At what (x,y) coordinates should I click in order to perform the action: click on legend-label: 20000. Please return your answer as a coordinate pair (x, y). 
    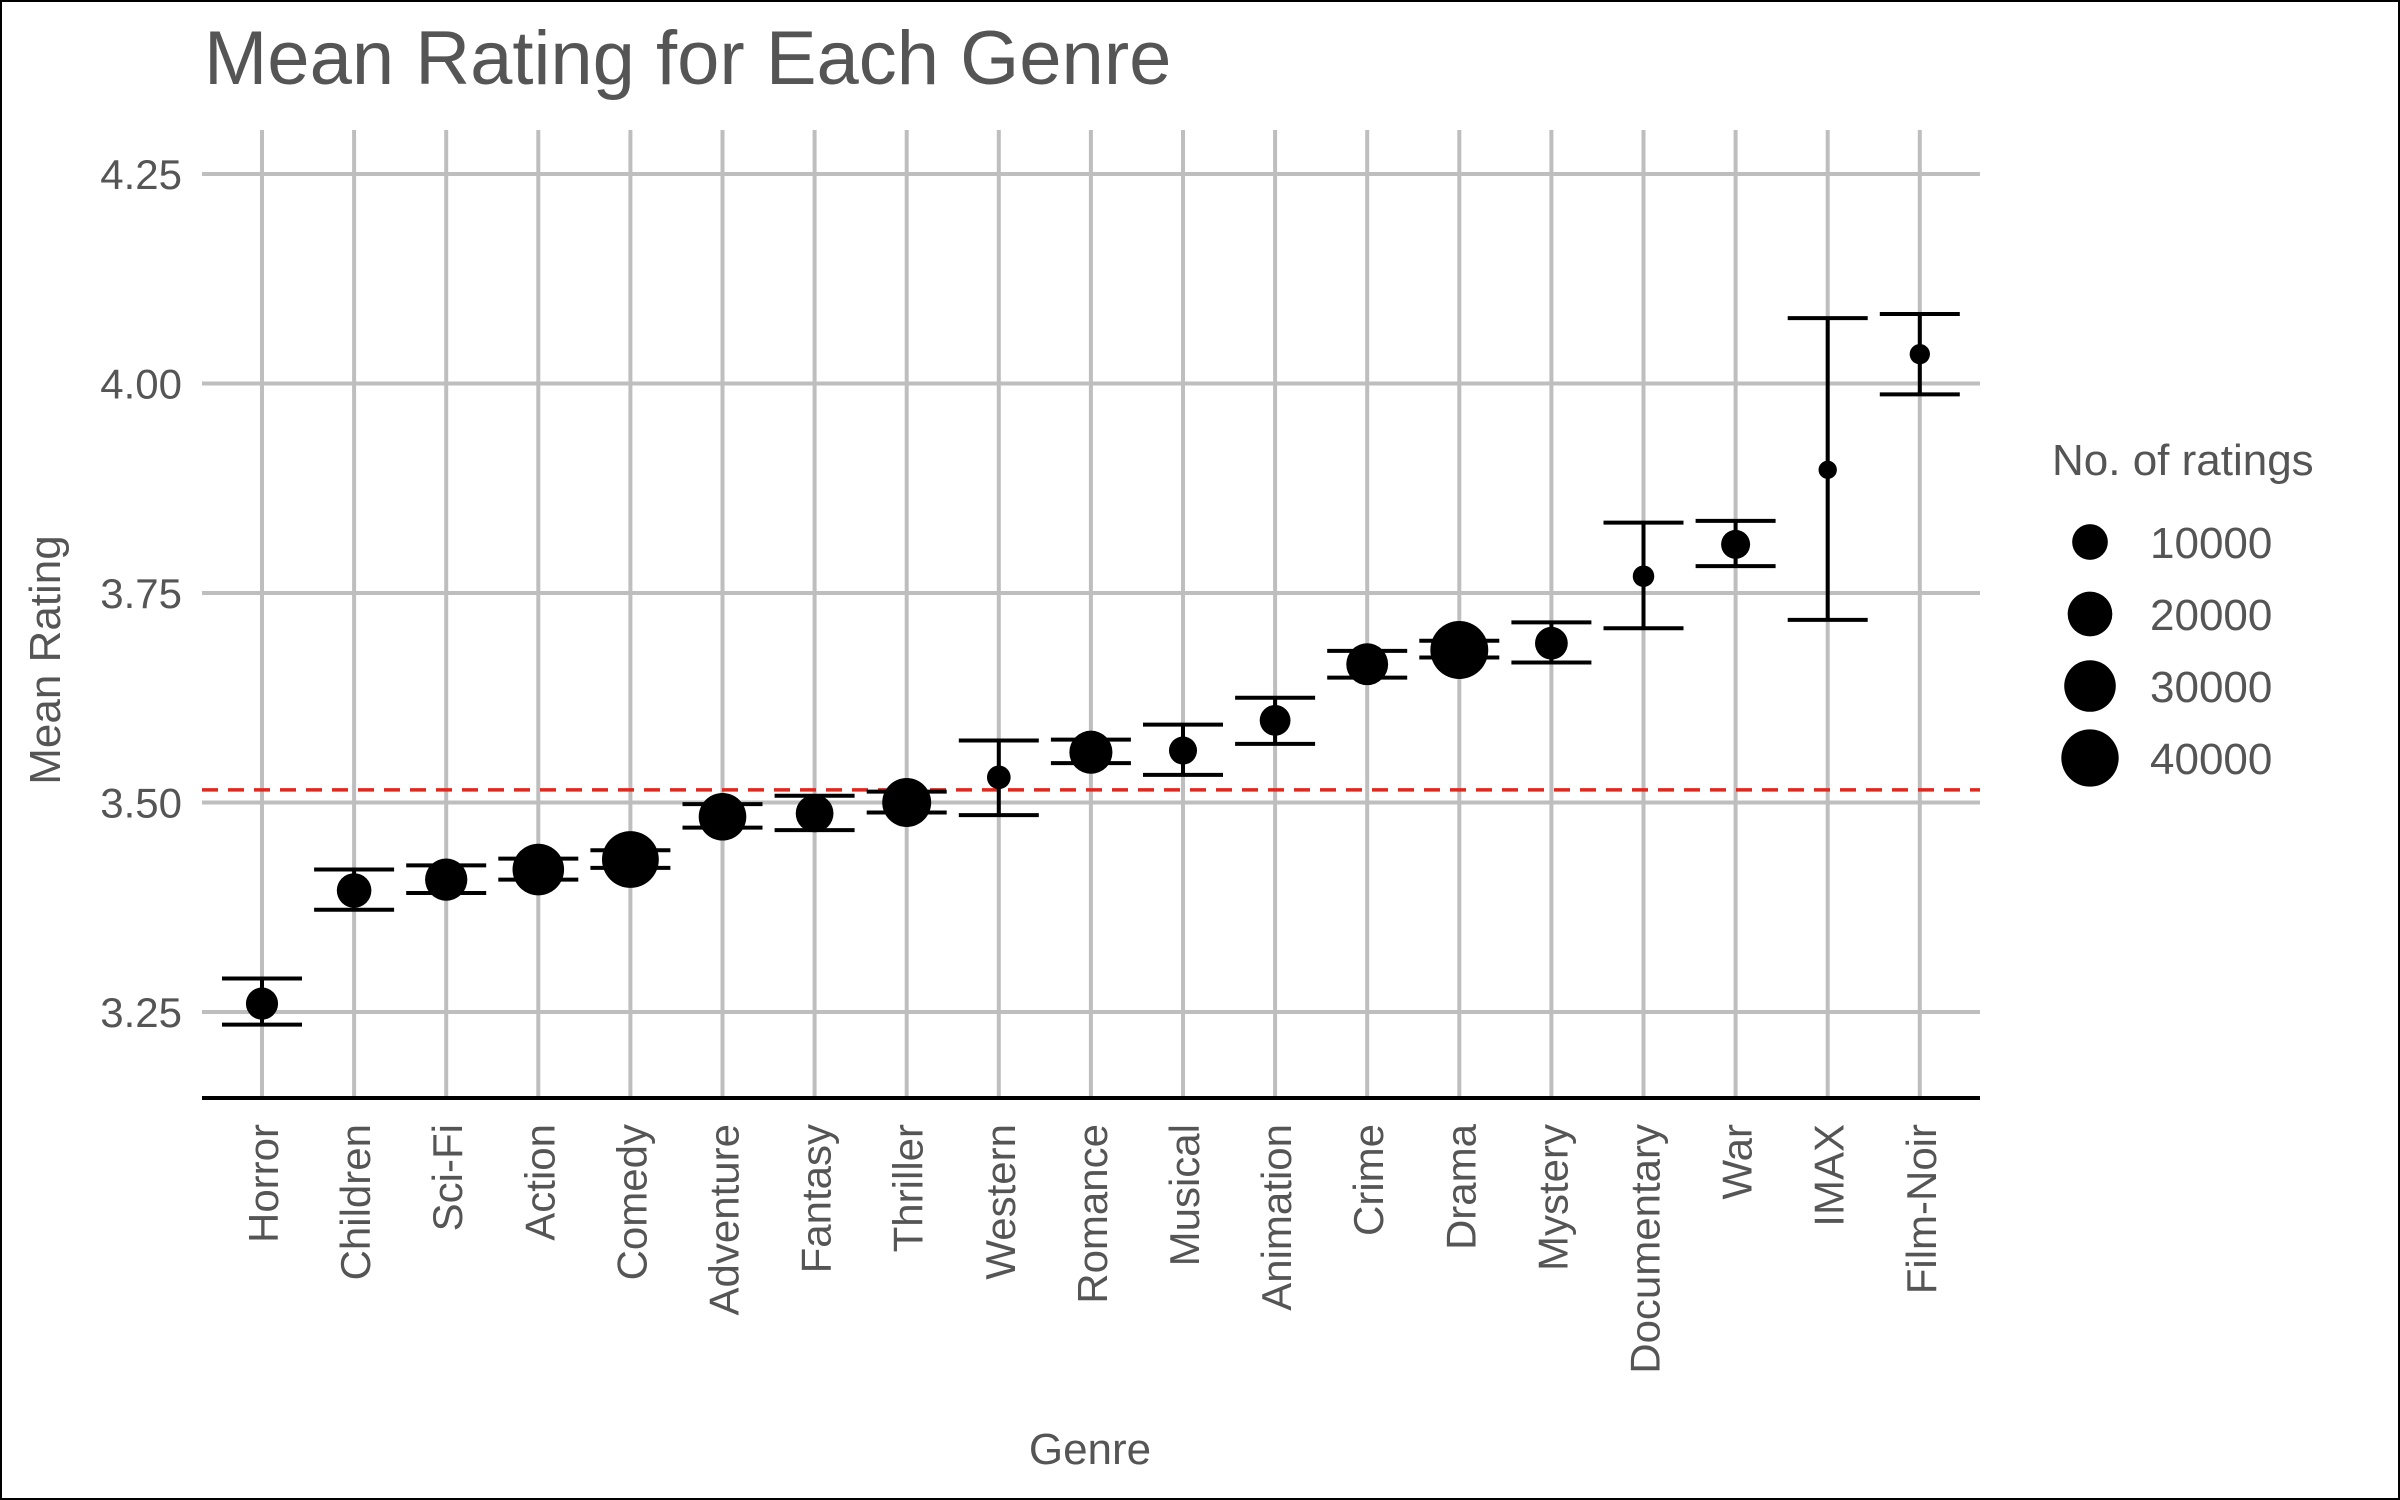
    Looking at the image, I should click on (2211, 615).